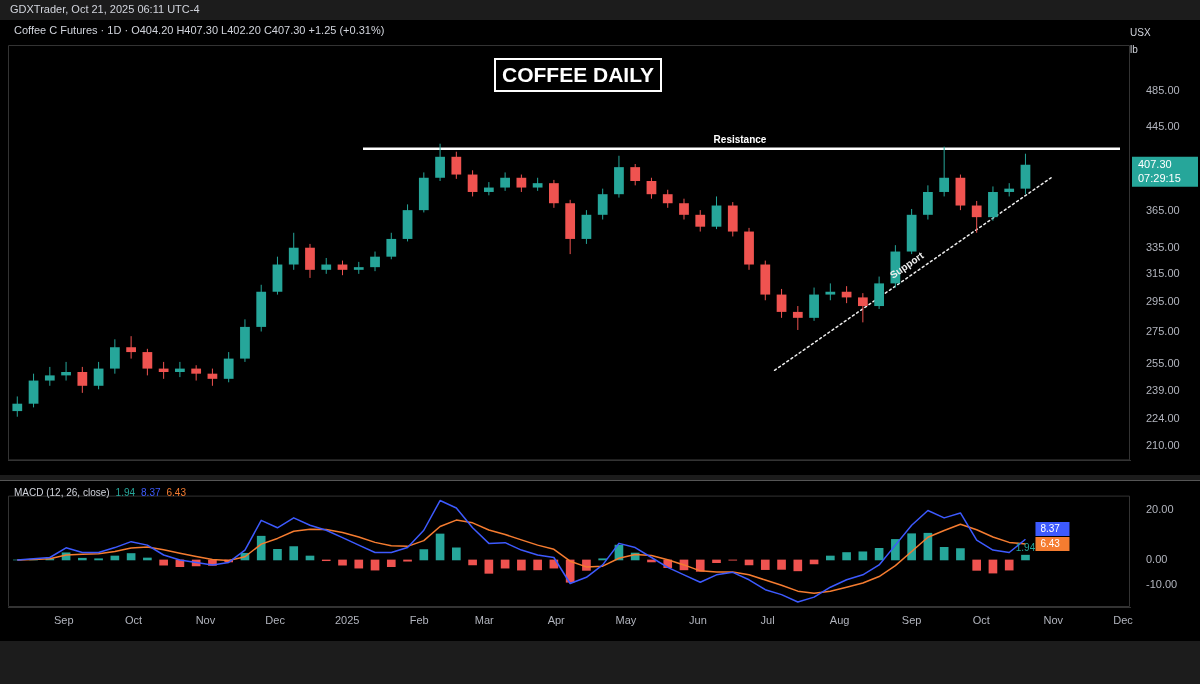 This screenshot has width=1200, height=684. I want to click on y-tick-label: 0.00, so click(1157, 559).